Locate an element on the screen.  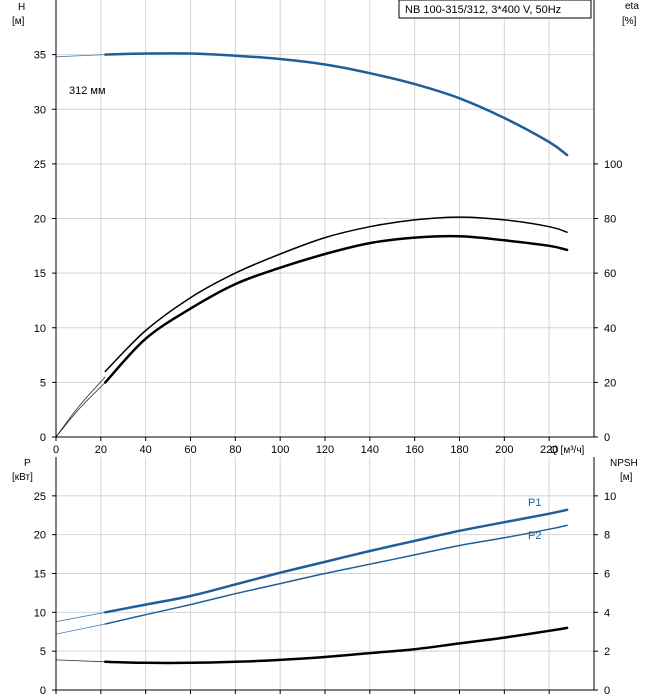
top-right-axis-unit: [%] is located at coordinates (629, 21).